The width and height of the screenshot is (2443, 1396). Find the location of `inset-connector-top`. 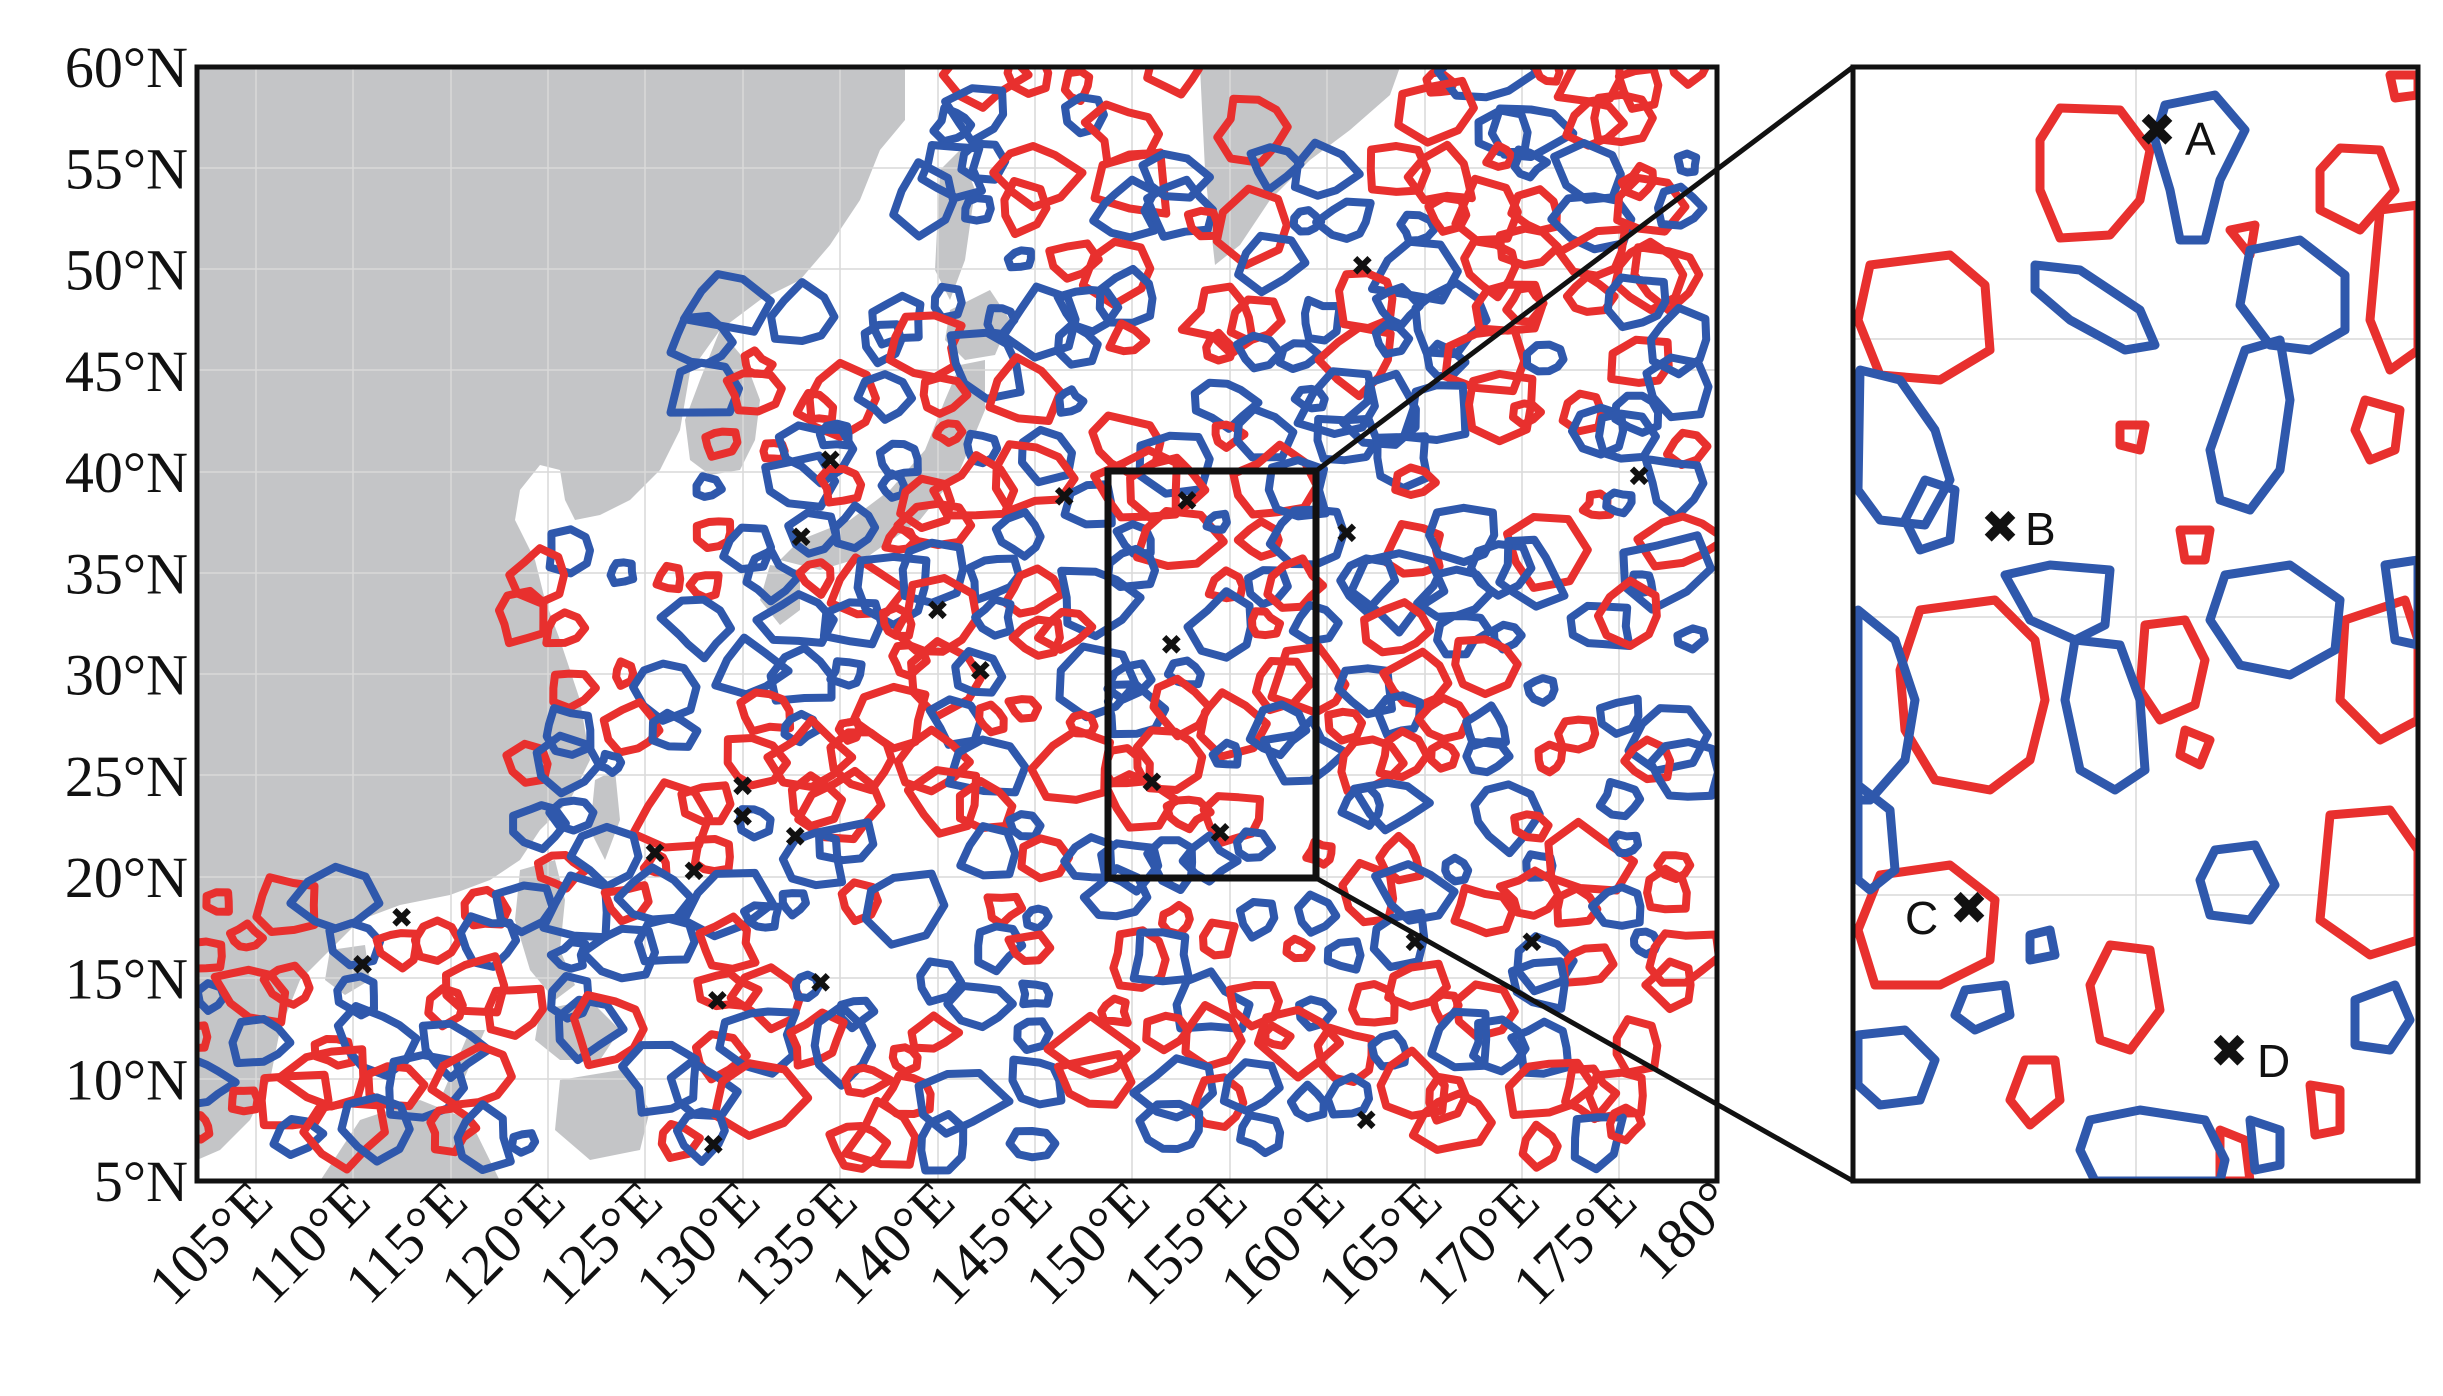

inset-connector-top is located at coordinates (1584, 269).